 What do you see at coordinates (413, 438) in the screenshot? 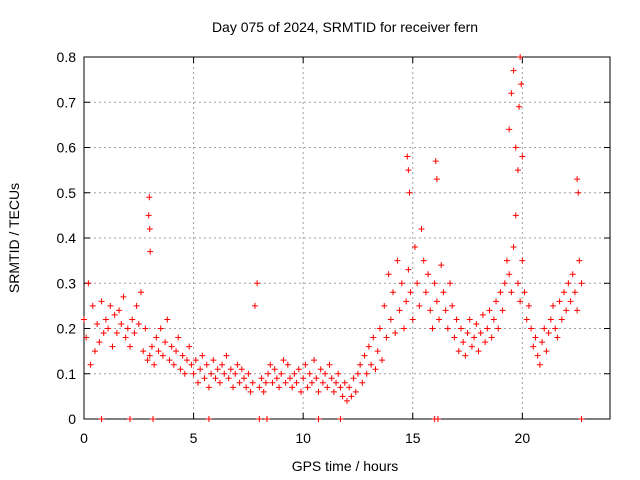
I see `x-tick-label: 15` at bounding box center [413, 438].